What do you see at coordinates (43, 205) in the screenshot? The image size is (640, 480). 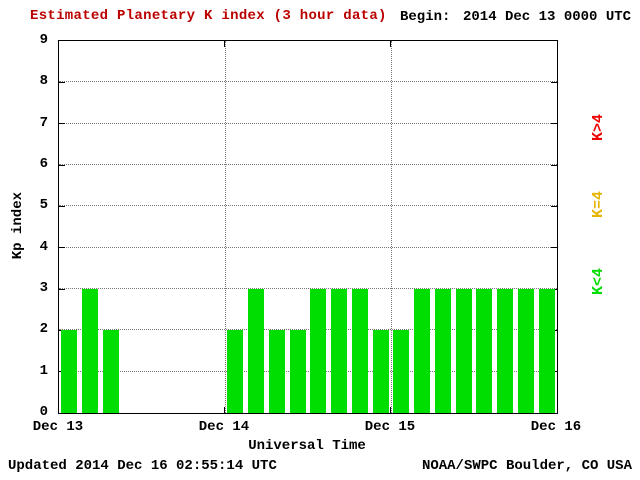 I see `y-tick-label: 5` at bounding box center [43, 205].